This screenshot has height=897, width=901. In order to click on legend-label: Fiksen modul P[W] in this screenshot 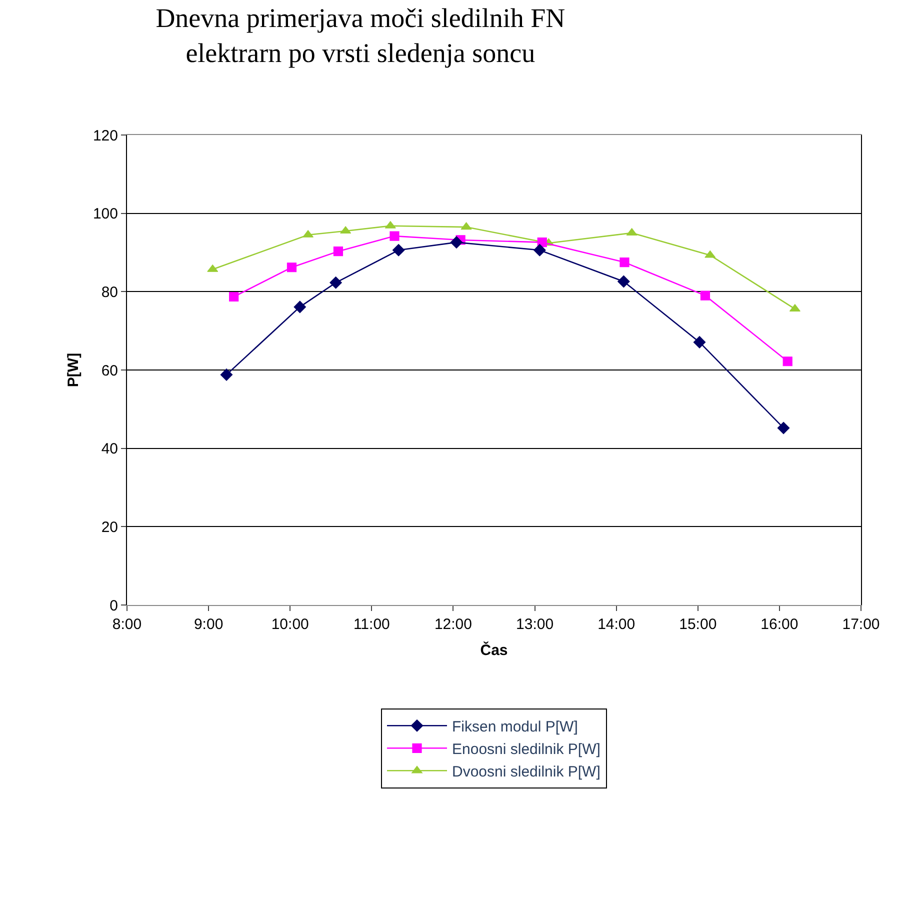, I will do `click(515, 727)`.